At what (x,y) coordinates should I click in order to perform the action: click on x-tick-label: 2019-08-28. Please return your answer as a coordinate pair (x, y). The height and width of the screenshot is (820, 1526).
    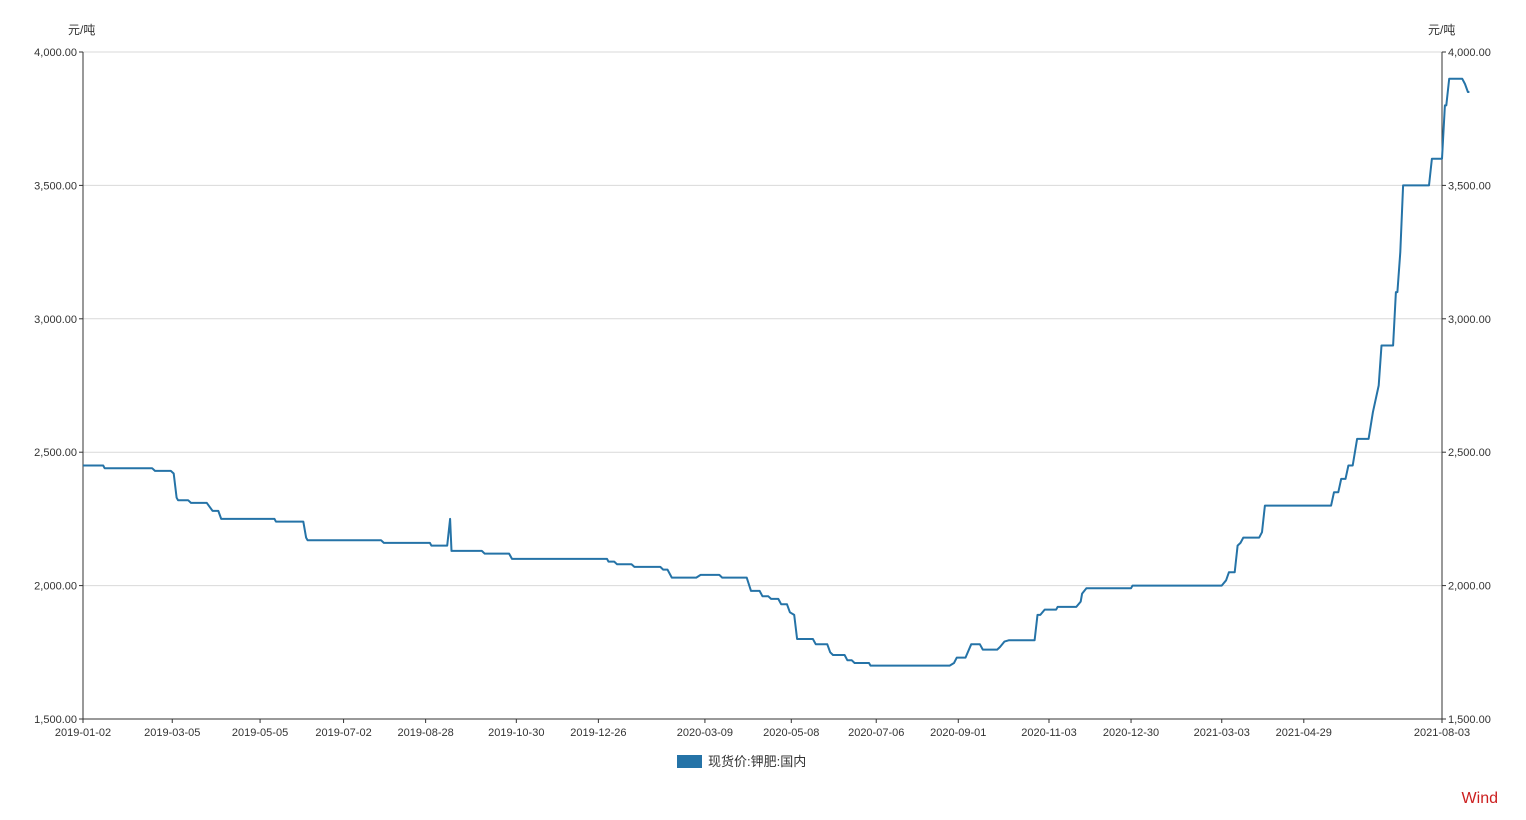
    Looking at the image, I should click on (425, 733).